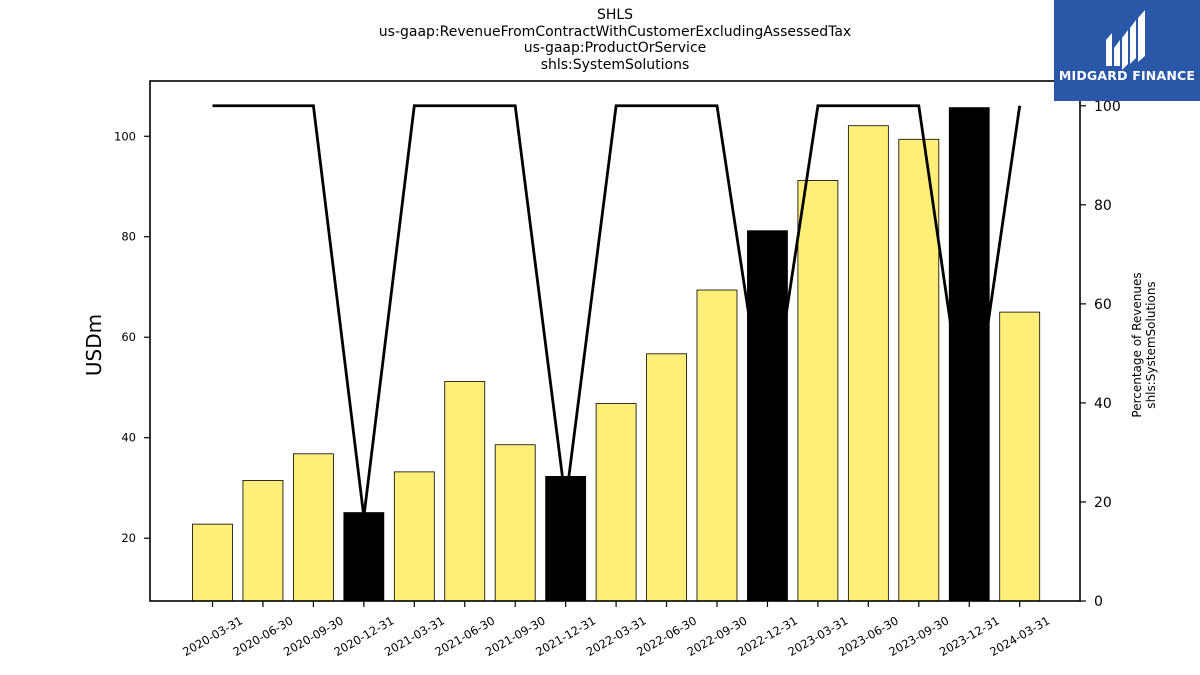 This screenshot has width=1200, height=675. What do you see at coordinates (1127, 75) in the screenshot?
I see `logo-text: MIDGARD FINANCE` at bounding box center [1127, 75].